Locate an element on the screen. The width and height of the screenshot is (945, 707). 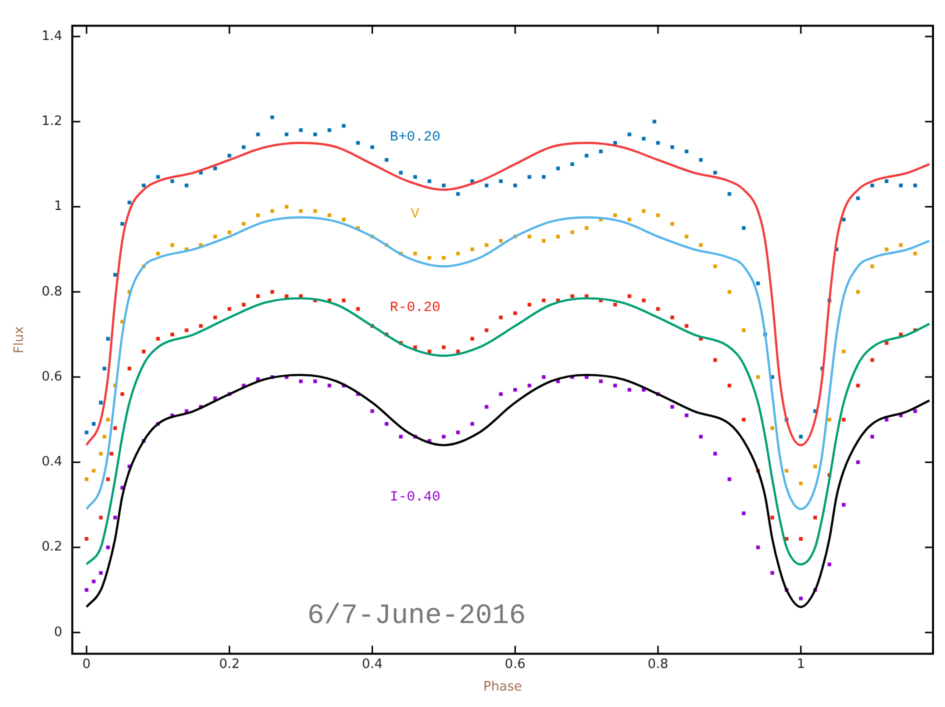
y-tick-label: 1.2 is located at coordinates (52, 121).